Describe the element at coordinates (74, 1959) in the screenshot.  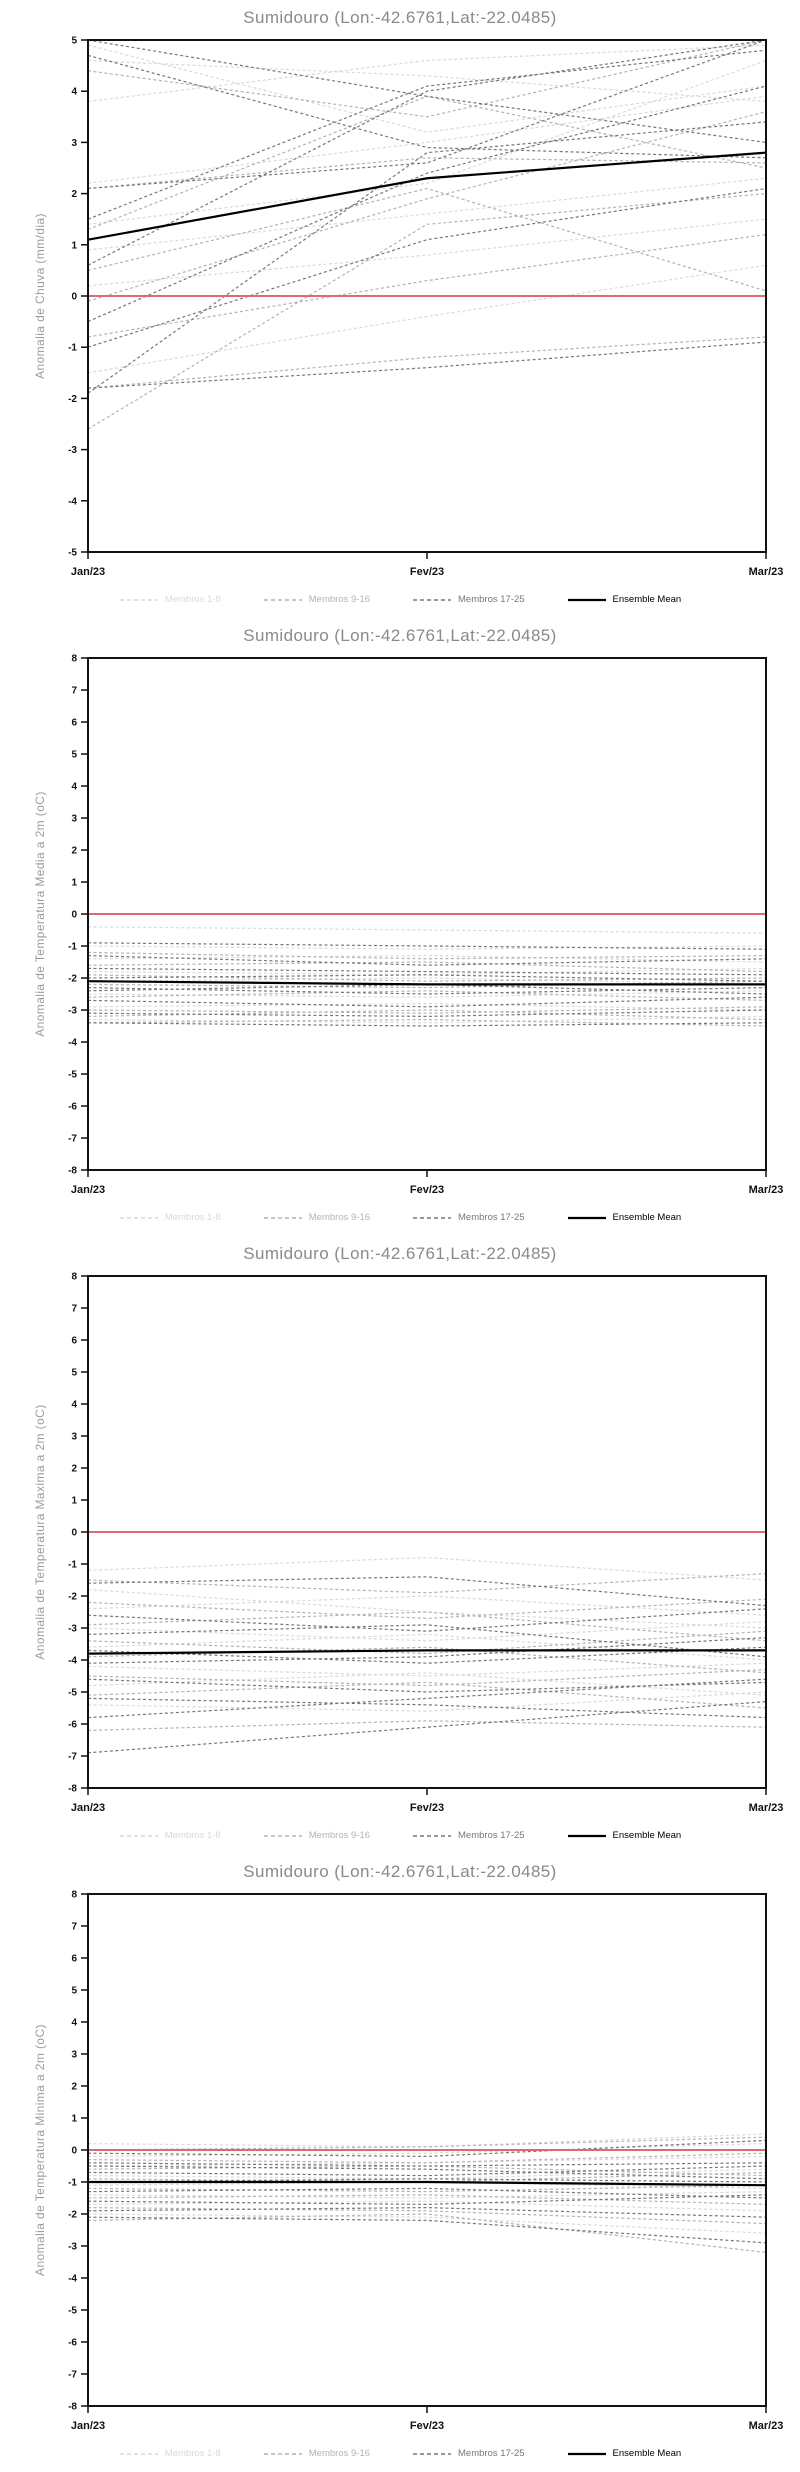
I see `y-tick-label: 6` at that location.